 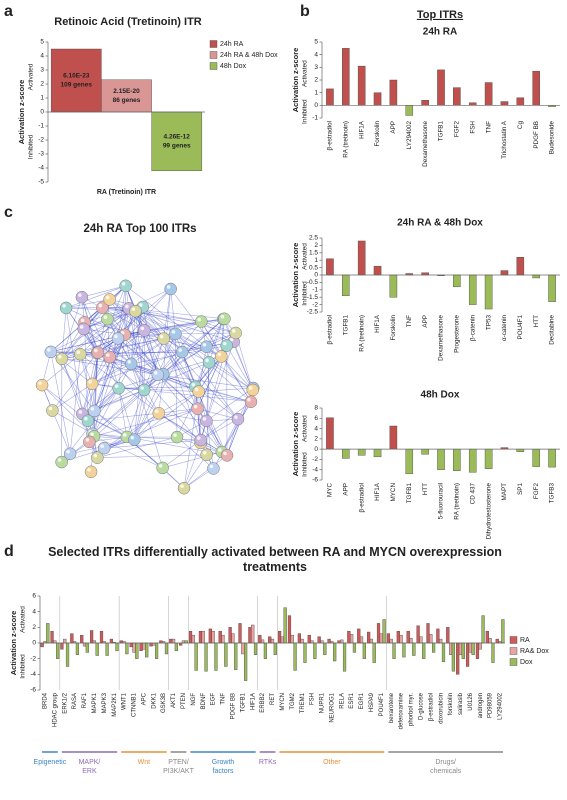 What do you see at coordinates (536, 135) in the screenshot?
I see `x-tick-label: PDGF BB` at bounding box center [536, 135].